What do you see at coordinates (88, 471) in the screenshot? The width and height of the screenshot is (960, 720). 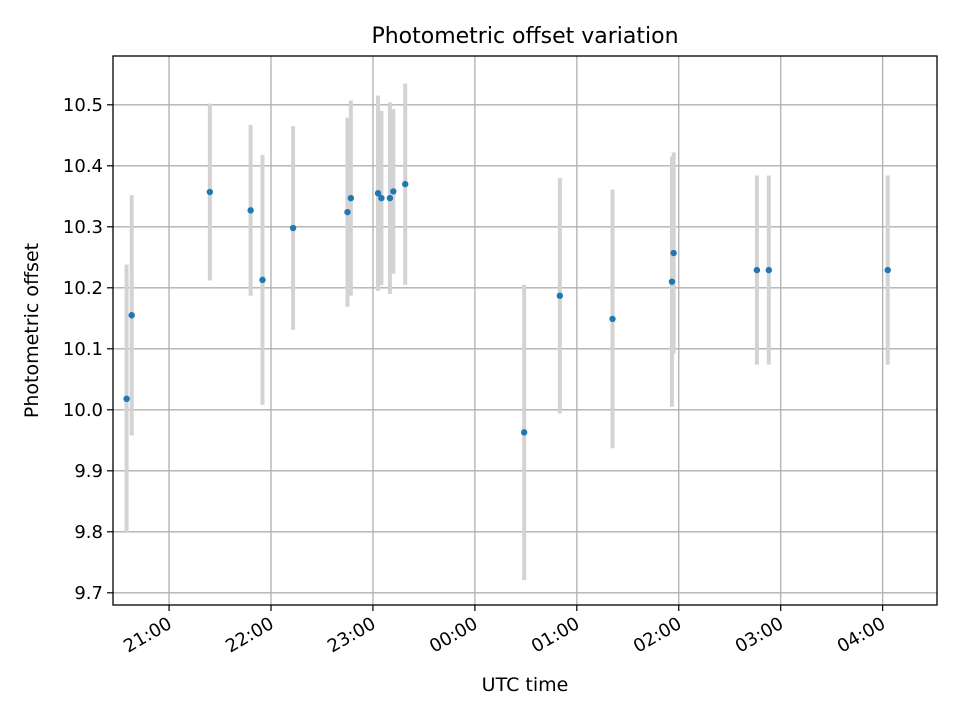 I see `y-tick-label: 9.9` at bounding box center [88, 471].